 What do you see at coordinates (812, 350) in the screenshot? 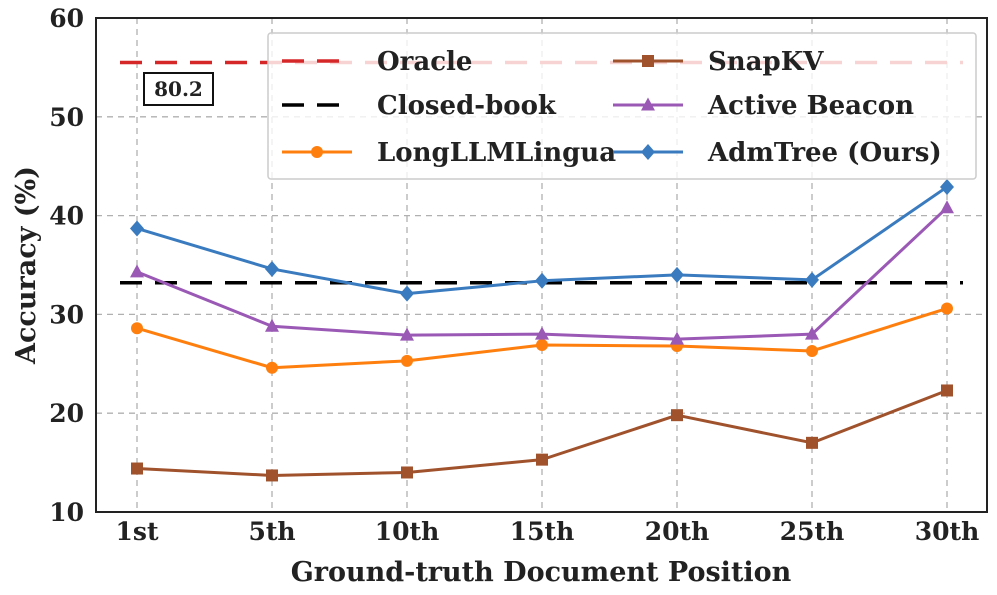
I see `point-longllmlingua-25th` at bounding box center [812, 350].